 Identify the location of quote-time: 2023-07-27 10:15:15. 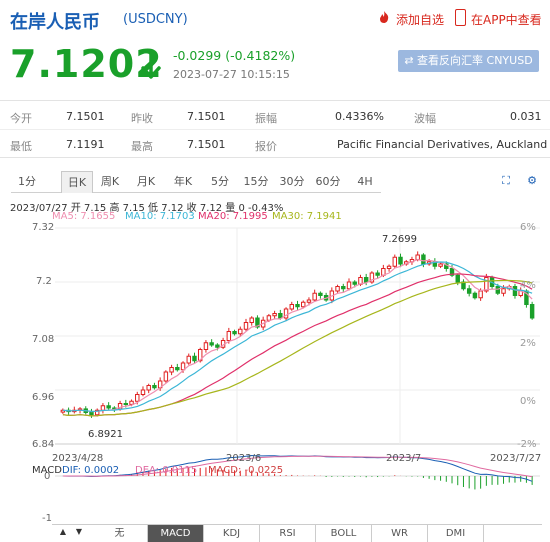
(231, 74).